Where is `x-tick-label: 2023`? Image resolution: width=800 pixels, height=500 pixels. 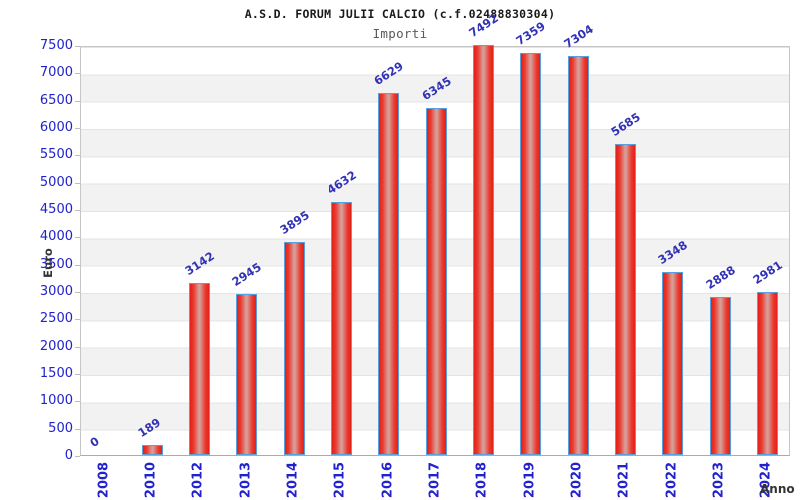
x-tick-label: 2023 is located at coordinates (719, 480).